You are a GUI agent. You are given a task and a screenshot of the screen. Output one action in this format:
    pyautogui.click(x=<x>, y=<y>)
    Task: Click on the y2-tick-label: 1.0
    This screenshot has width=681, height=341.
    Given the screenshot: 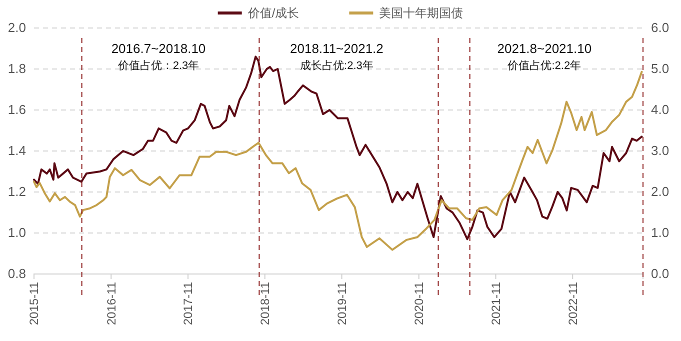 What is the action you would take?
    pyautogui.click(x=660, y=232)
    